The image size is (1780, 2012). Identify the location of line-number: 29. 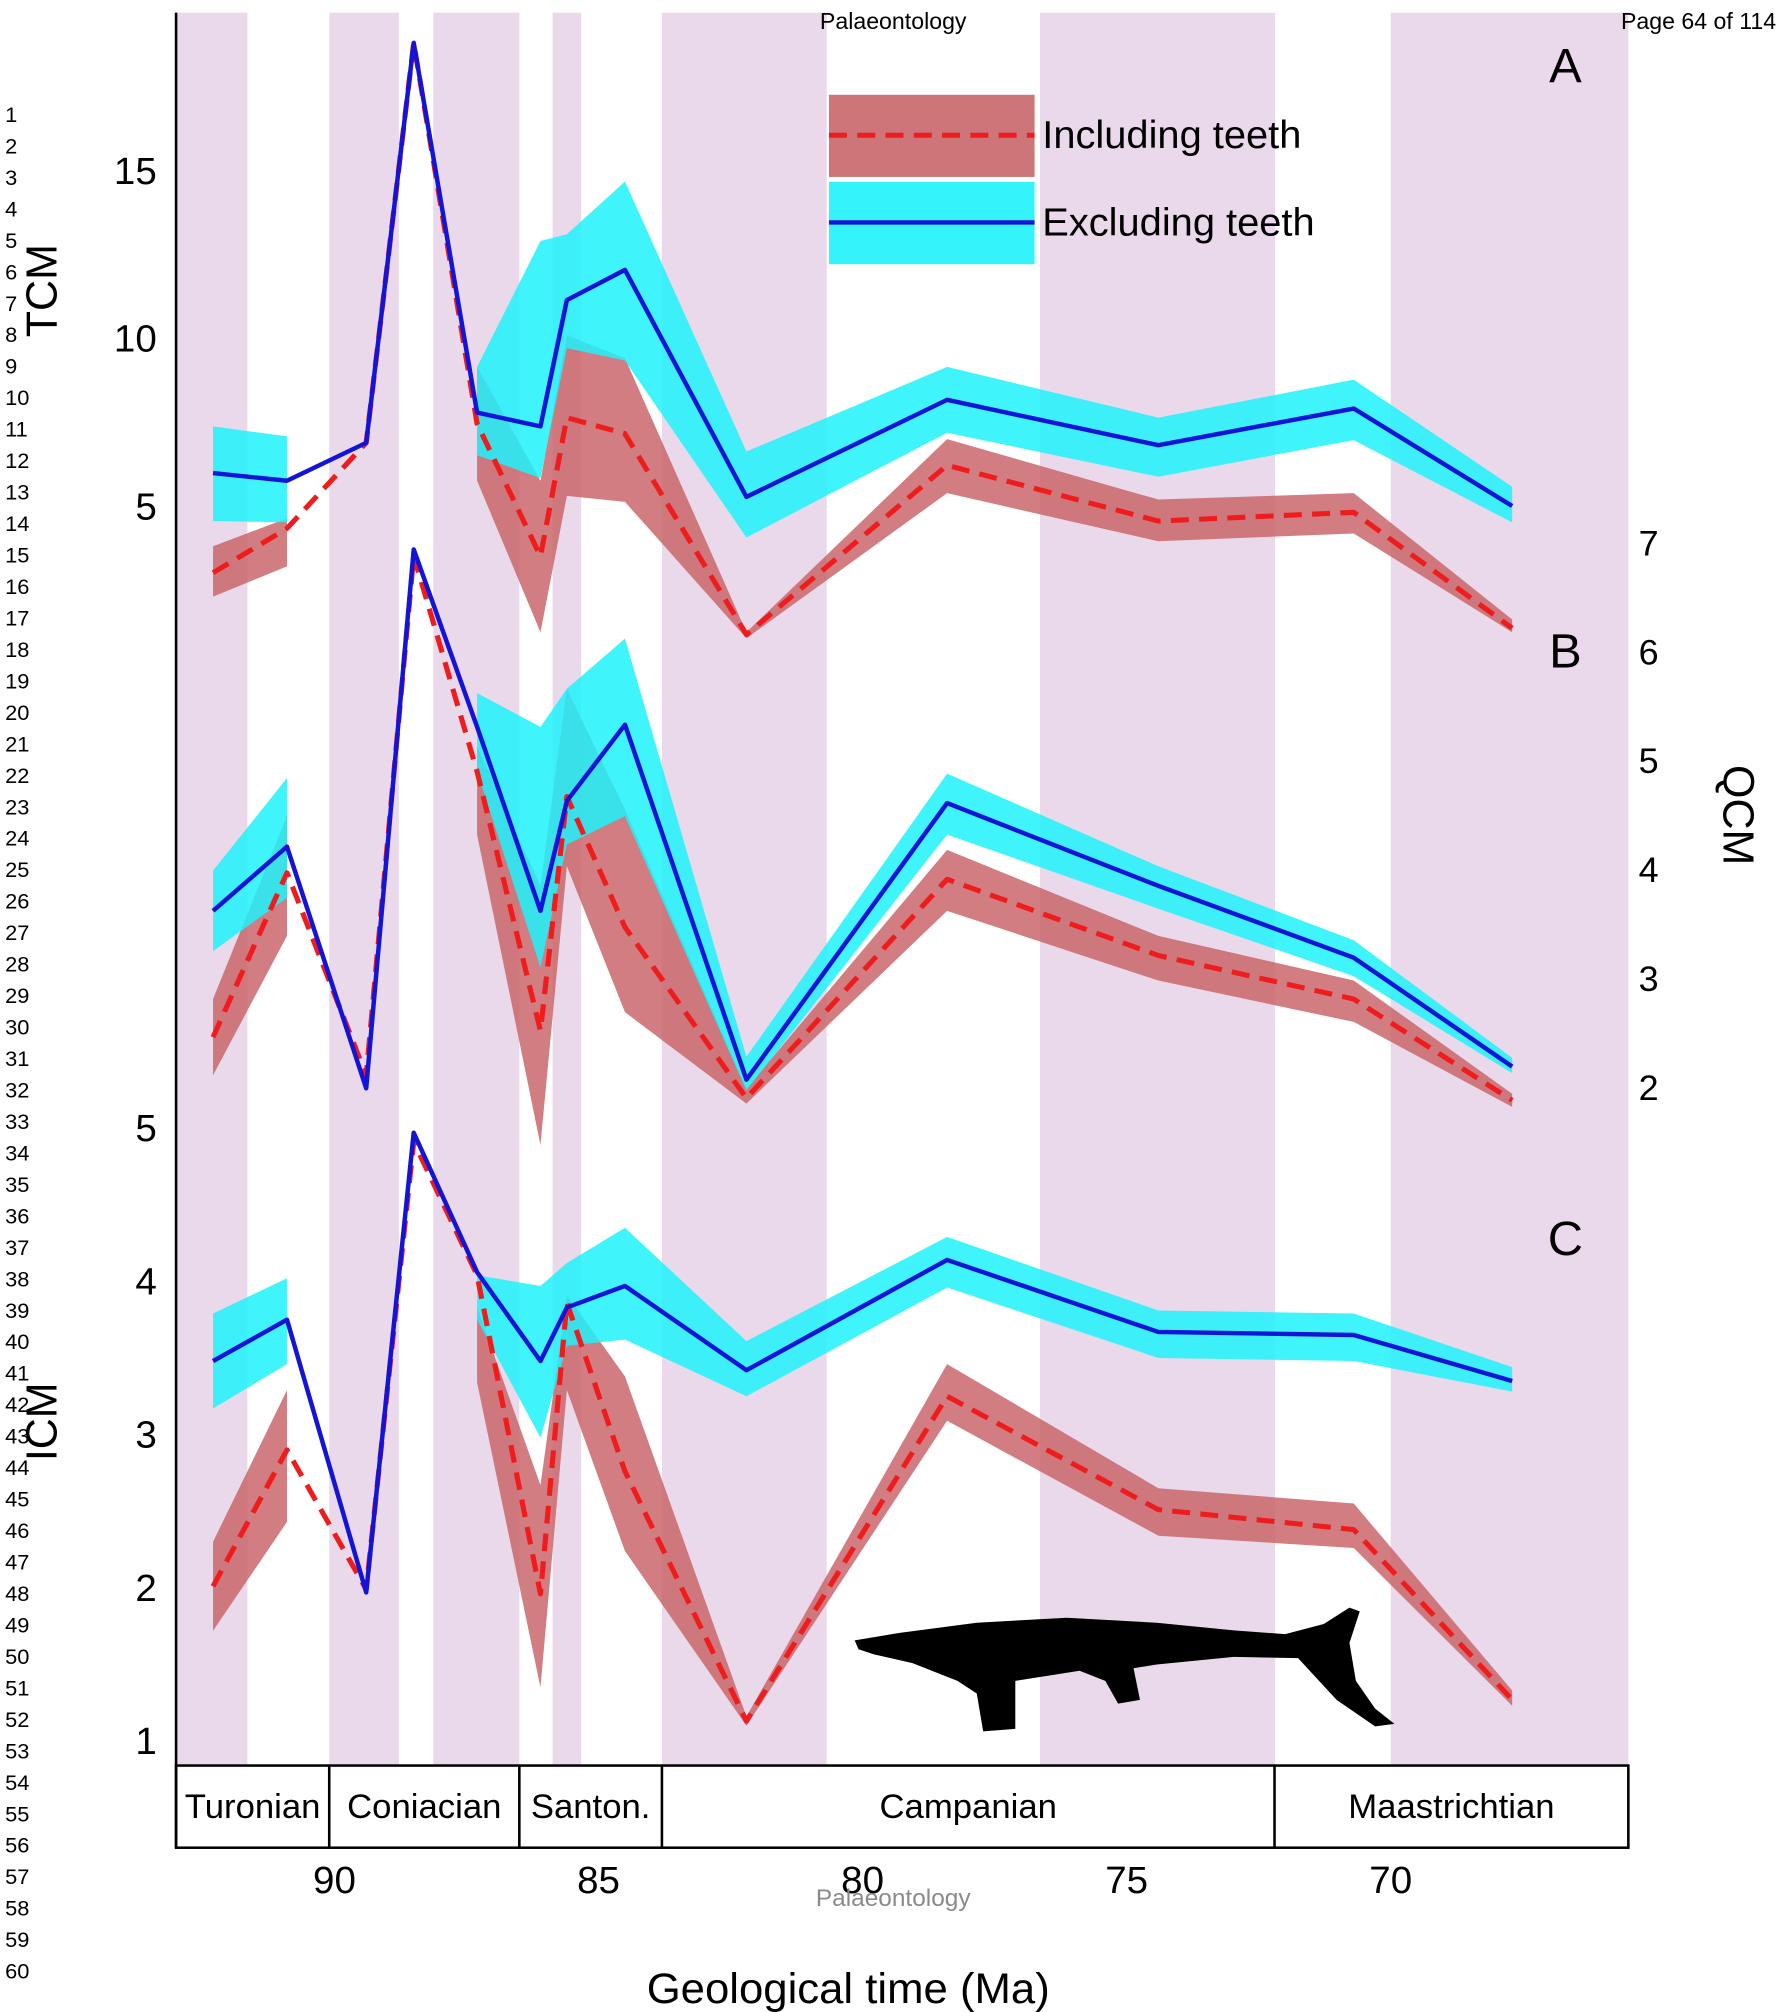
(17, 995).